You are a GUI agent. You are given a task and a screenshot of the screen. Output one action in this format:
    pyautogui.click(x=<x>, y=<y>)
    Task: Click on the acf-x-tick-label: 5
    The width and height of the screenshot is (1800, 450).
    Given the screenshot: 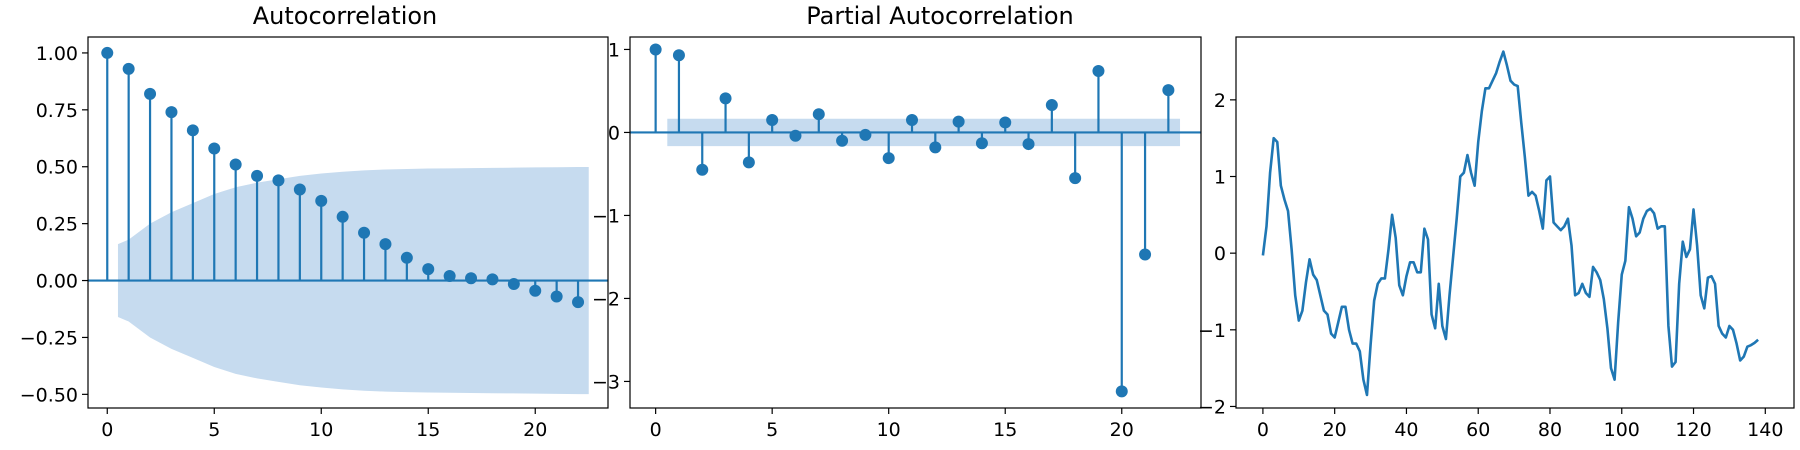 What is the action you would take?
    pyautogui.click(x=214, y=430)
    